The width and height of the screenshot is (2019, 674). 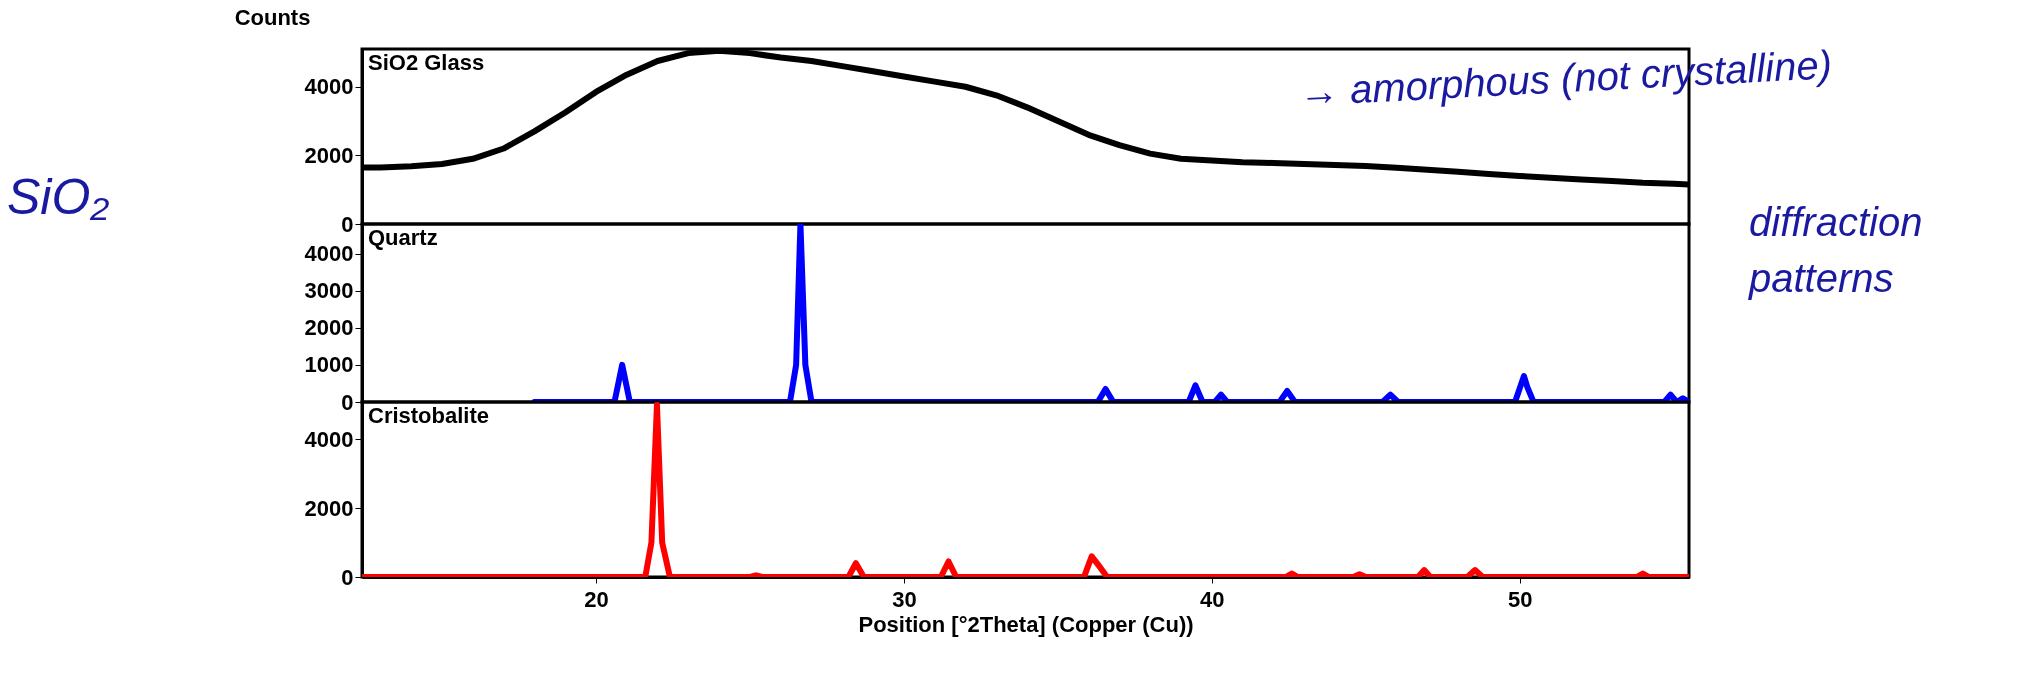 I want to click on chart-title: Cristobalite, so click(x=429, y=415).